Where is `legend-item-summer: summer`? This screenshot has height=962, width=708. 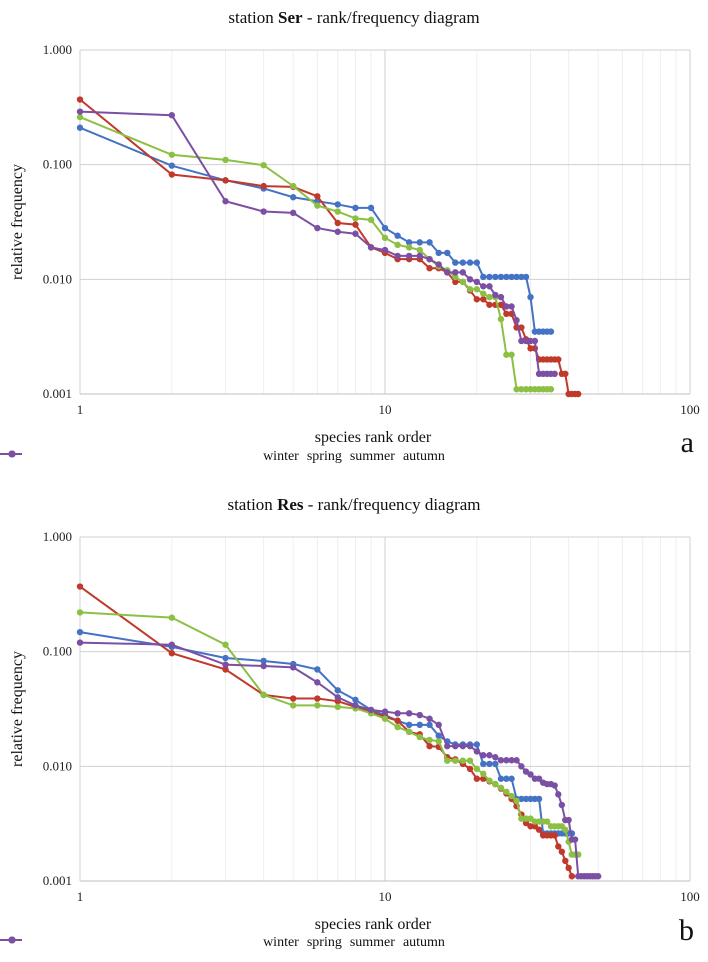
legend-item-summer: summer is located at coordinates (197, 457).